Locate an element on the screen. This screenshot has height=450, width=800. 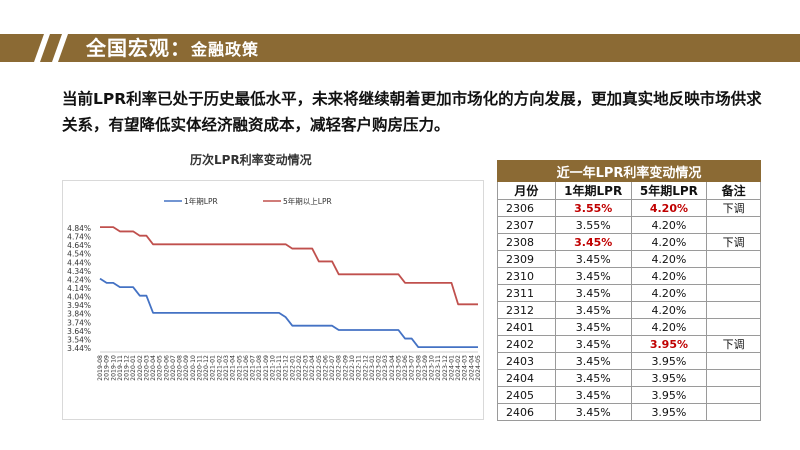
x-tick-label: 2021-03 is located at coordinates (226, 368).